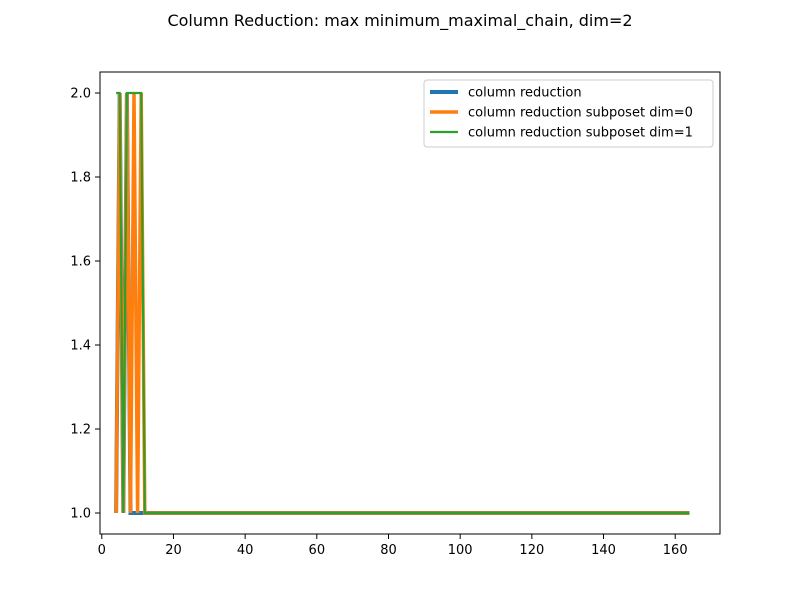 This screenshot has width=800, height=600. Describe the element at coordinates (245, 550) in the screenshot. I see `x-tick-label: 40` at that location.